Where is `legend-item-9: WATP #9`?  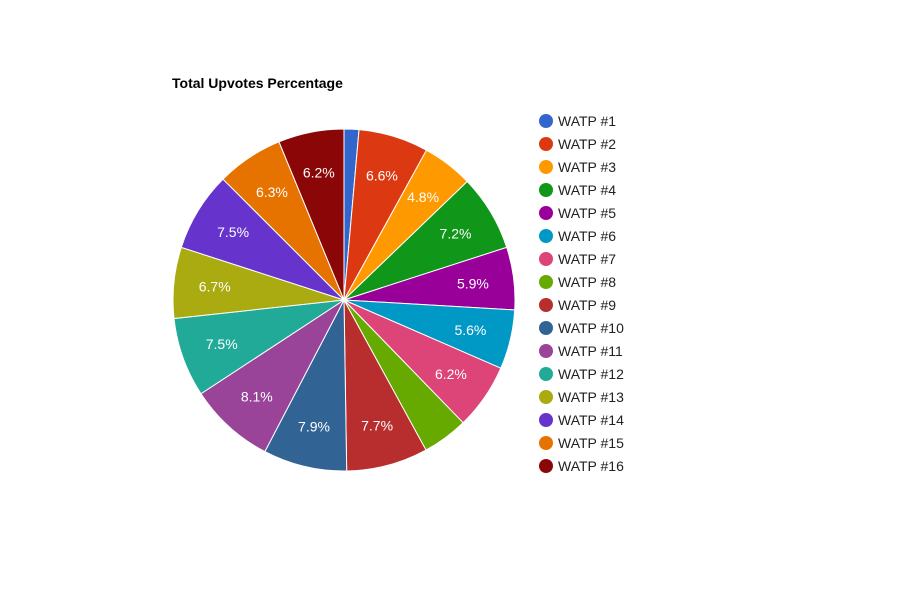 legend-item-9: WATP #9 is located at coordinates (577, 305).